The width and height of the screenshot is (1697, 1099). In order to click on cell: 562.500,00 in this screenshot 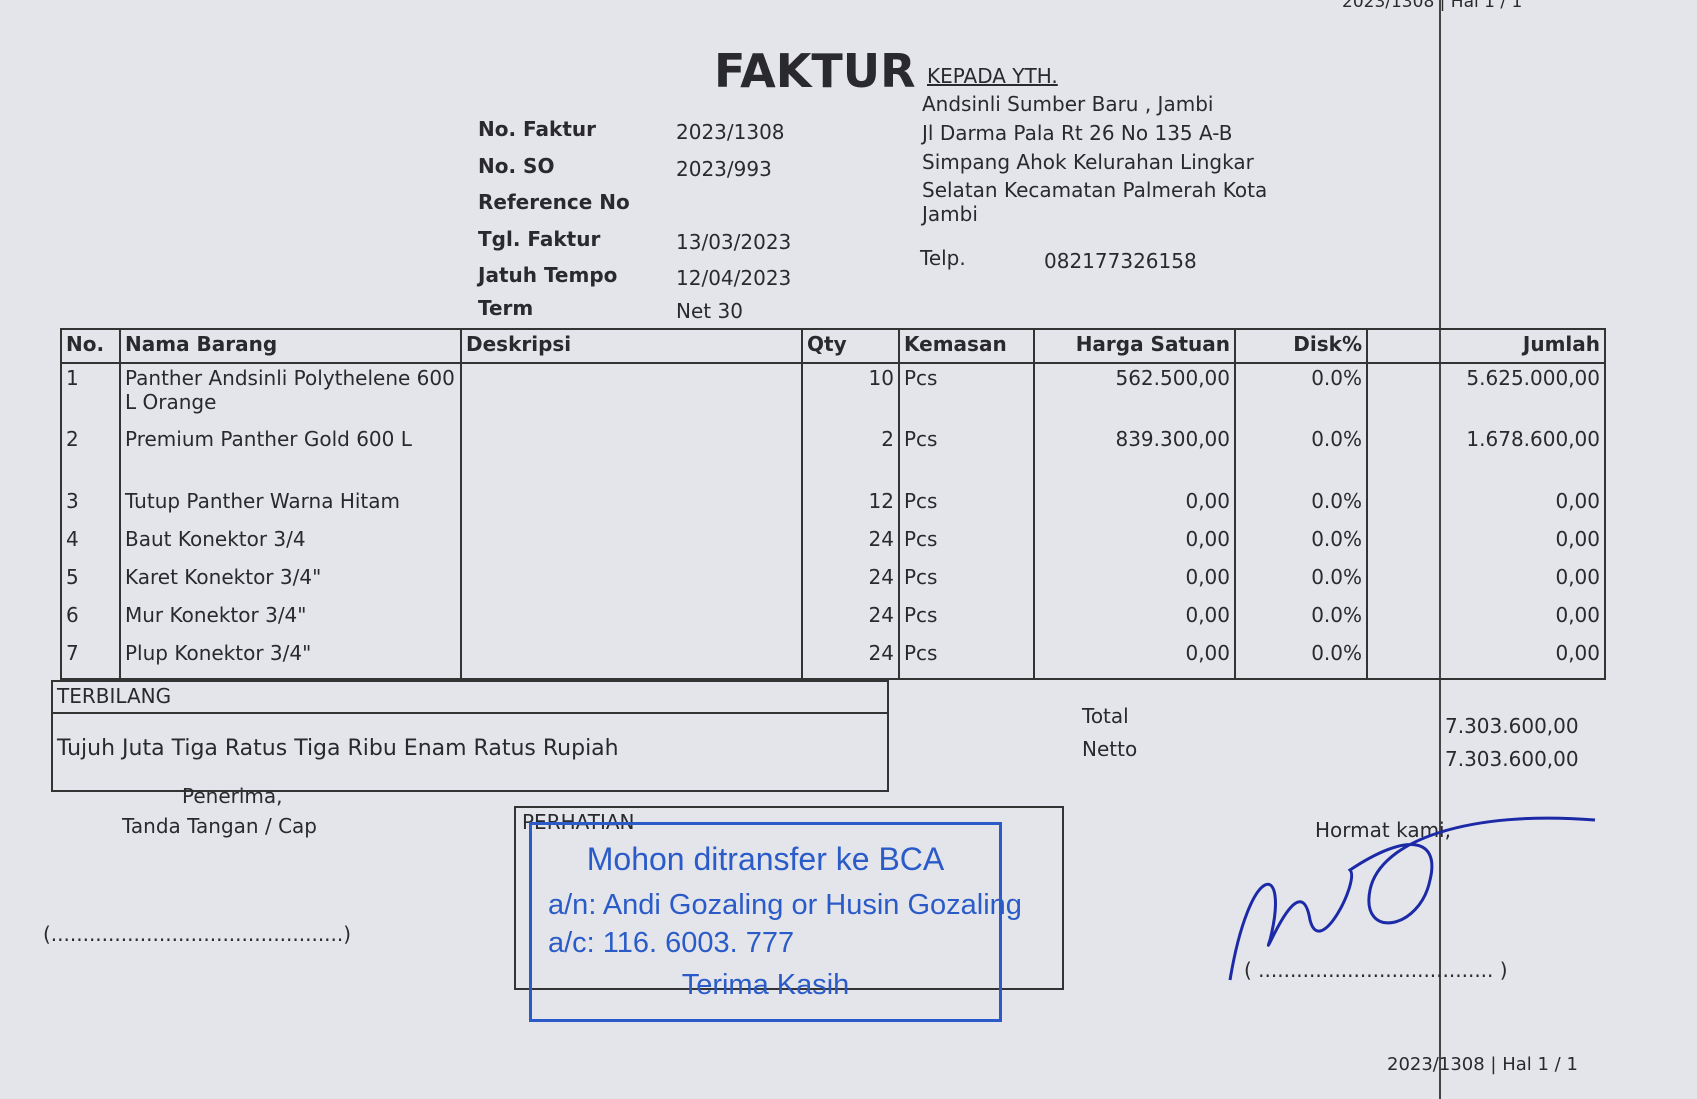, I will do `click(1134, 394)`.